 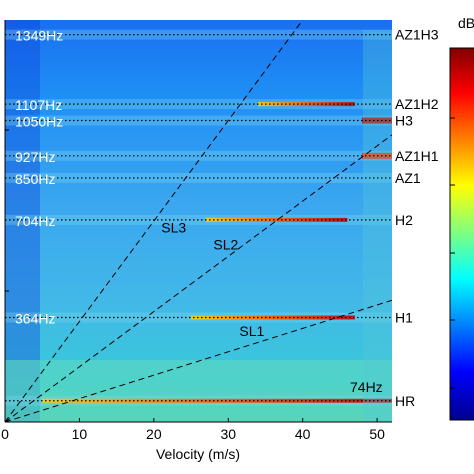 I want to click on colorbar-unit: dB, so click(x=466, y=23).